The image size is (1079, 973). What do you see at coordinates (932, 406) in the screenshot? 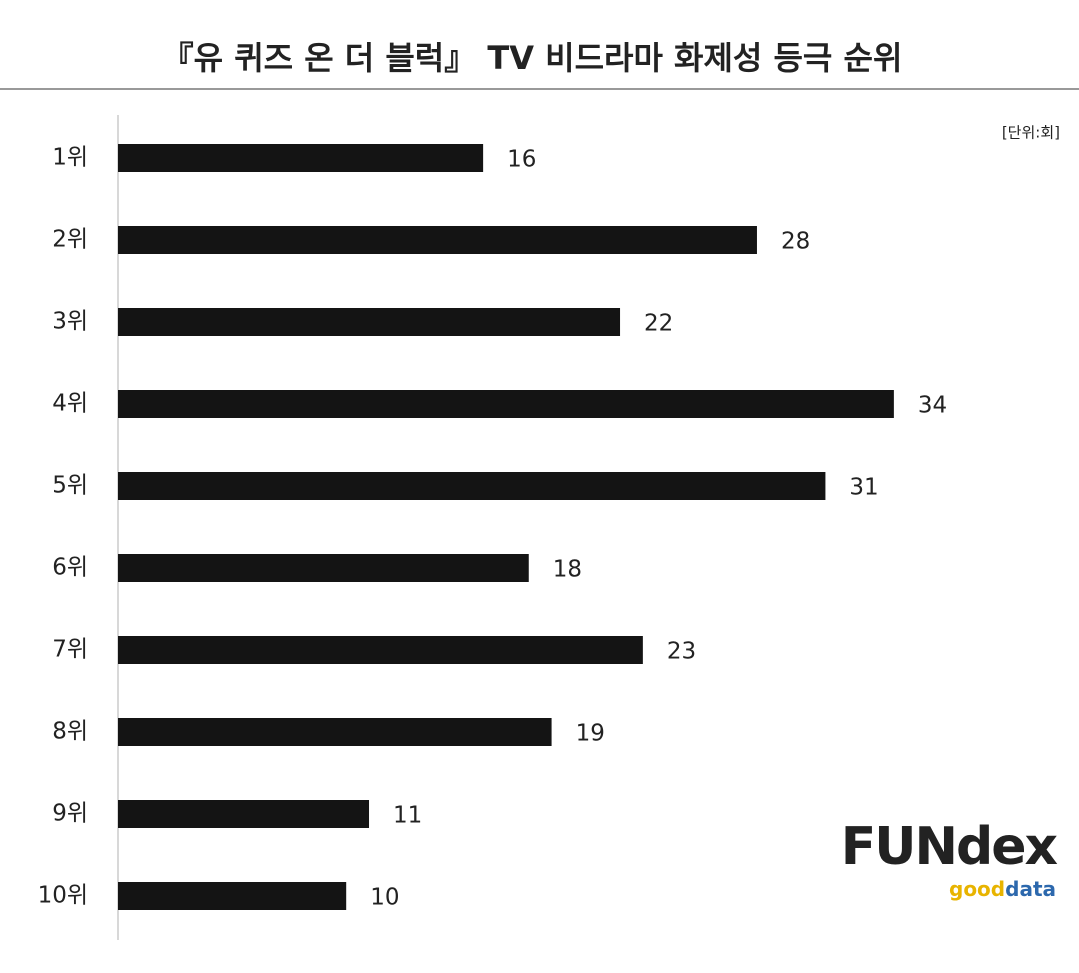
I see `value-label: 34` at bounding box center [932, 406].